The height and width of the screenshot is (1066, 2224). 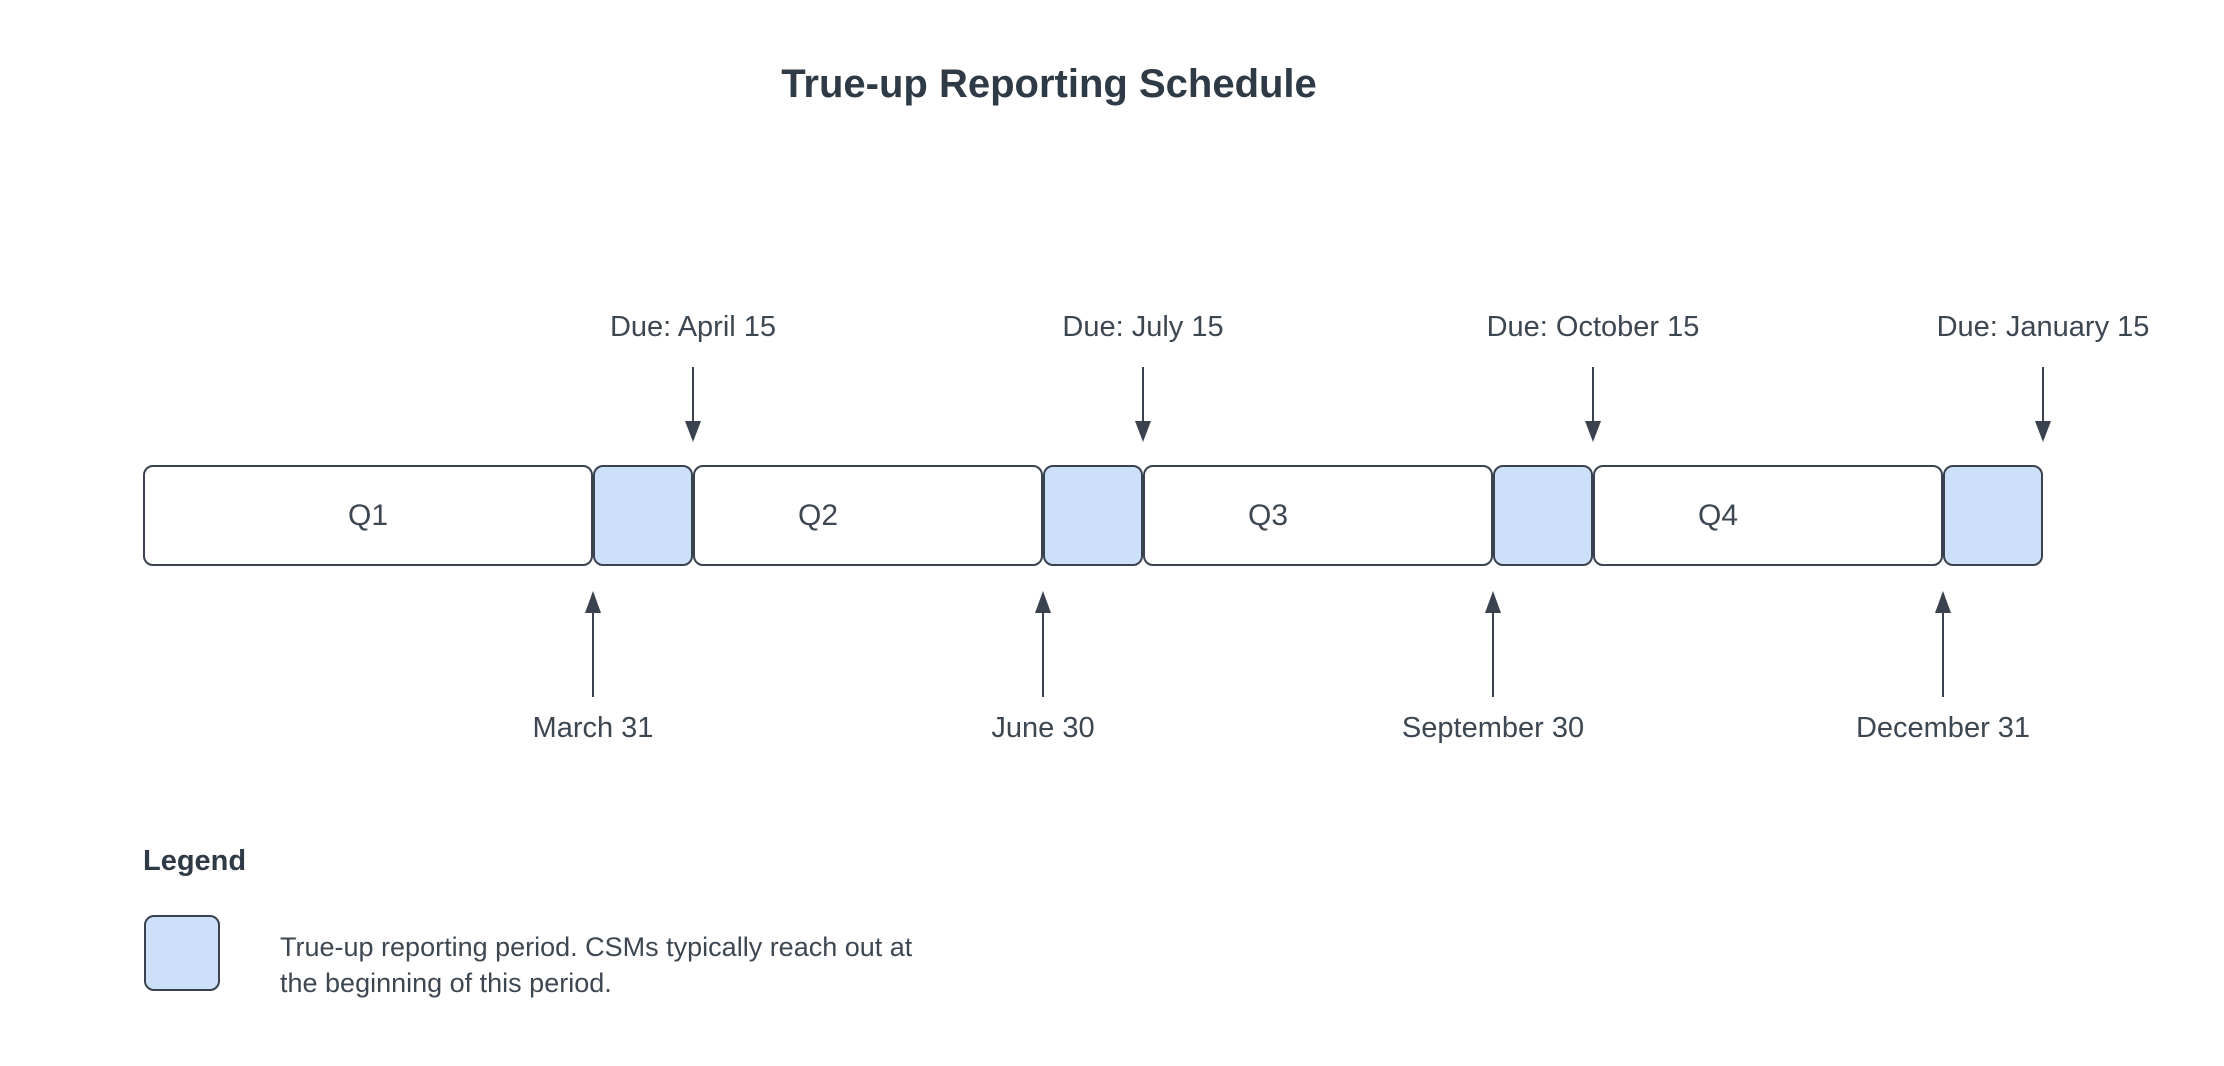 What do you see at coordinates (593, 728) in the screenshot?
I see `quarter-end-label-march: March 31` at bounding box center [593, 728].